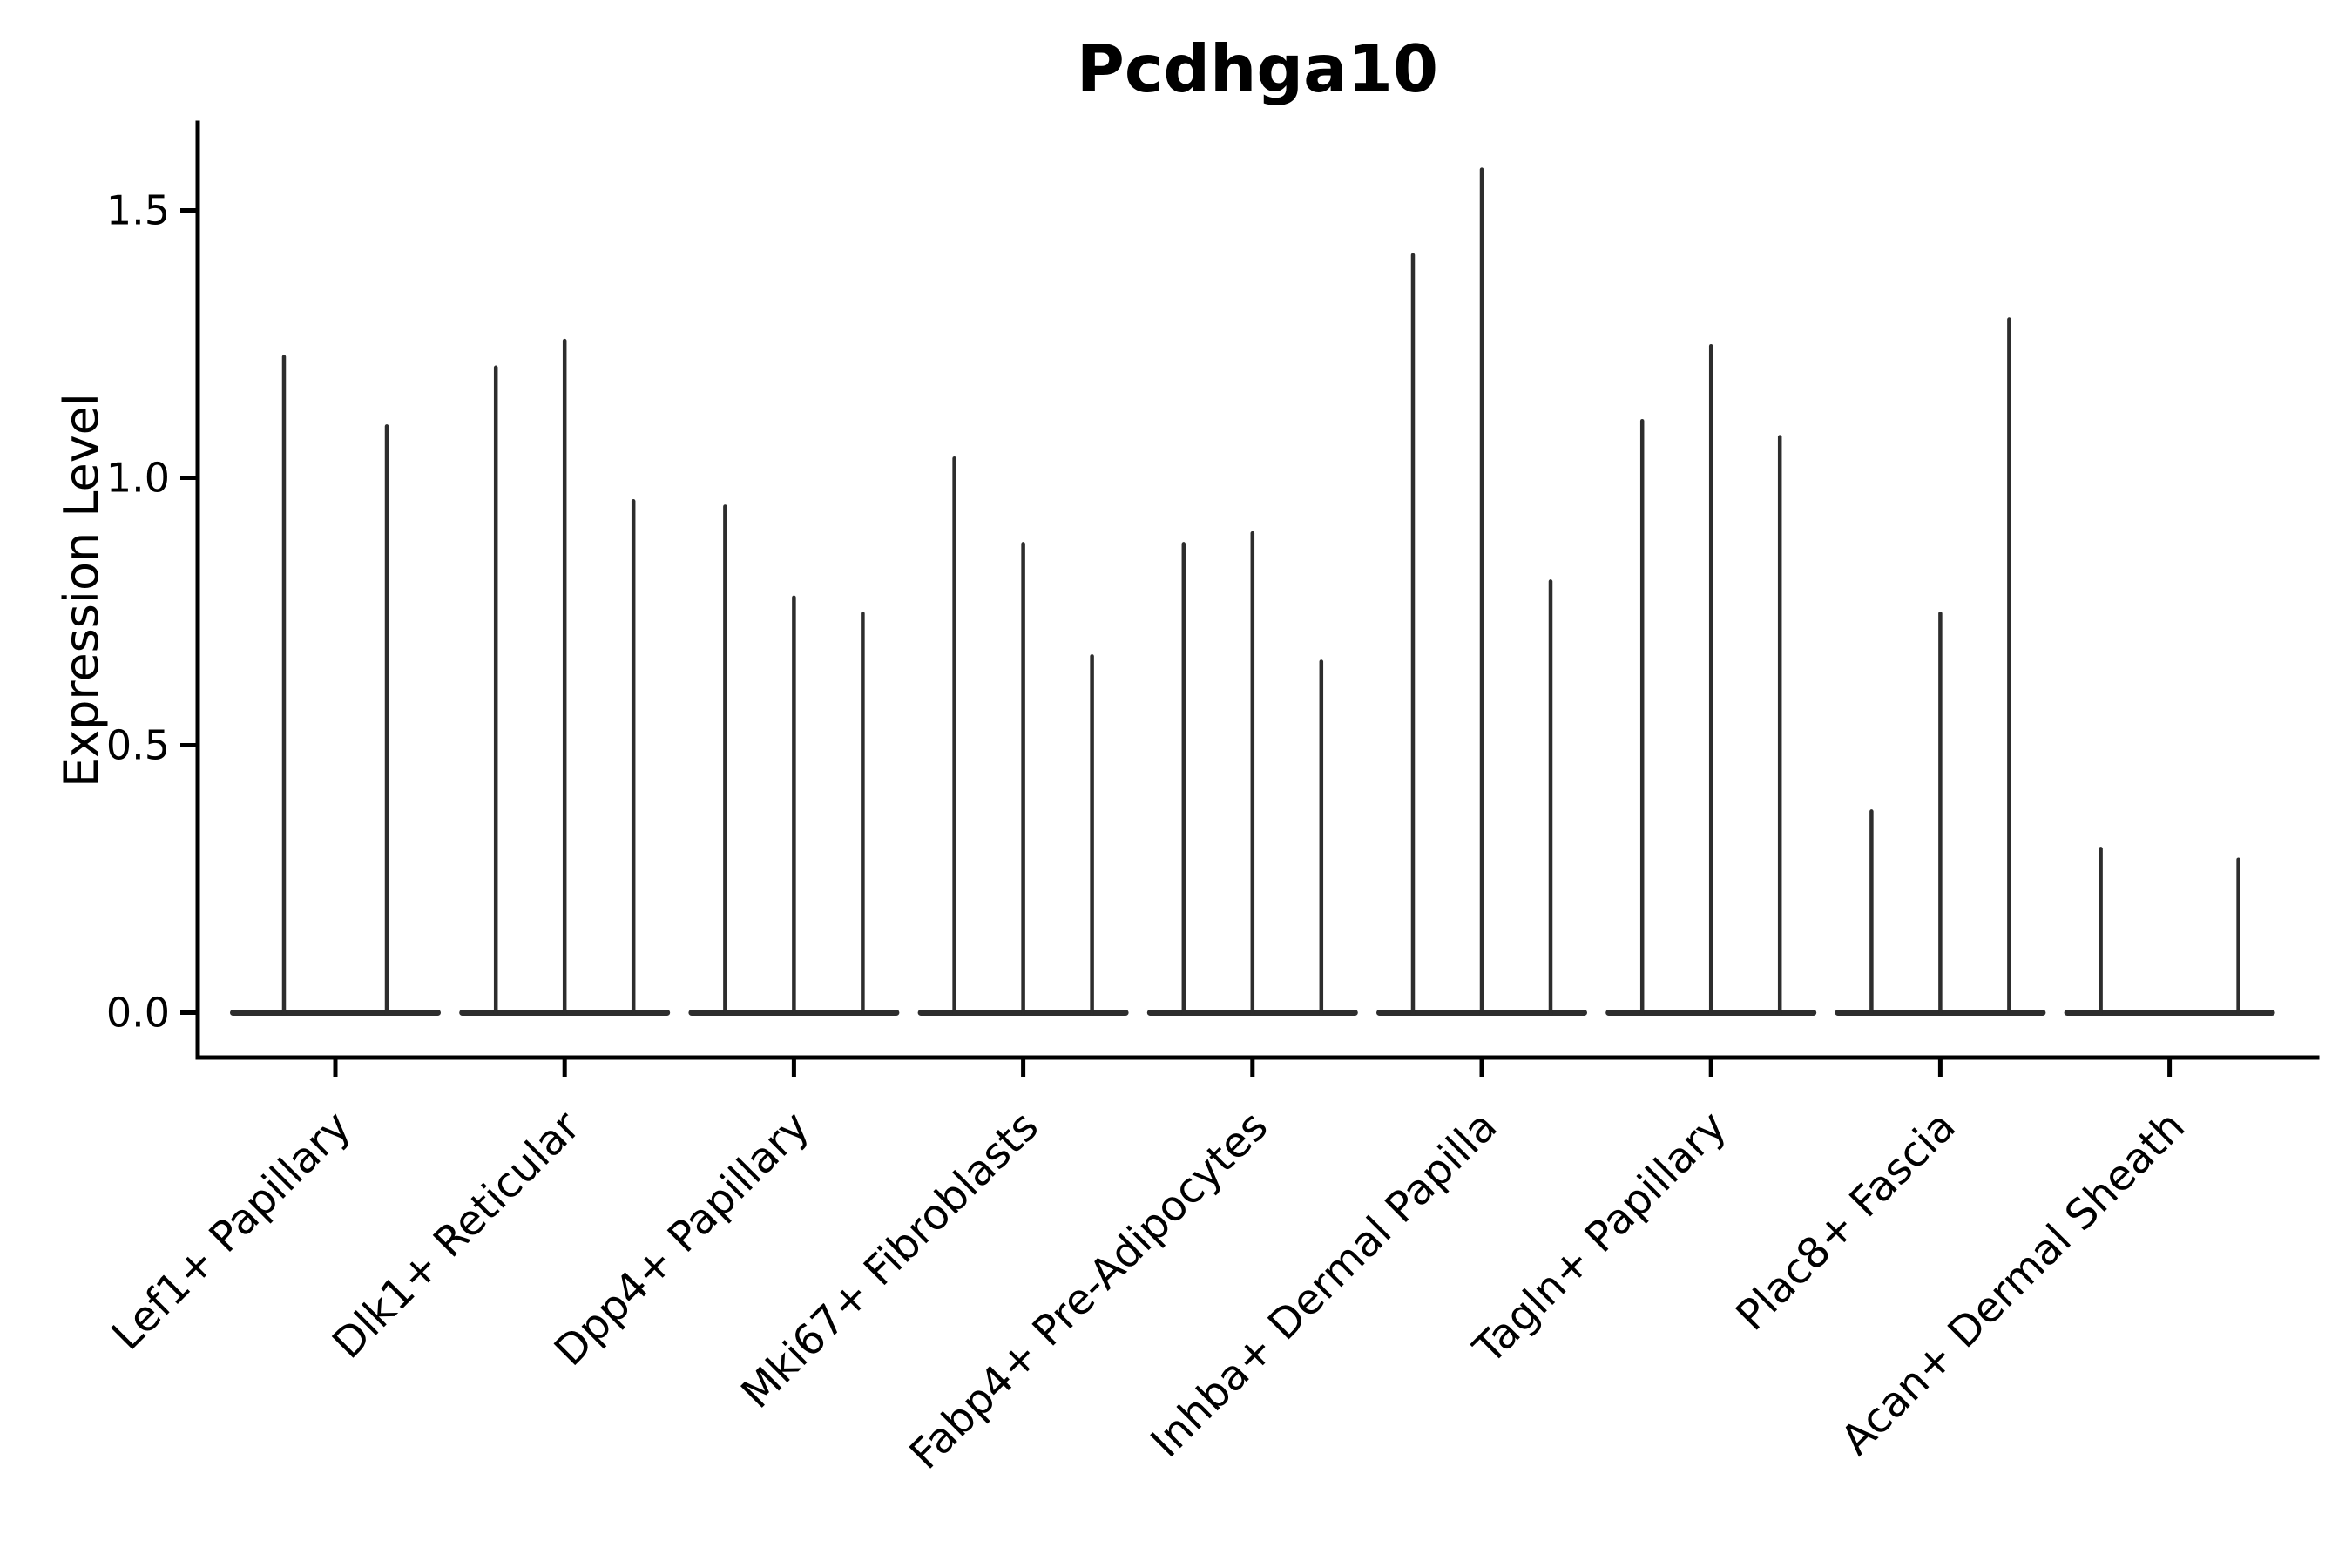 This screenshot has height=1568, width=2352. Describe the element at coordinates (1846, 1221) in the screenshot. I see `x-tick-label: Plac8+ Fascia` at that location.